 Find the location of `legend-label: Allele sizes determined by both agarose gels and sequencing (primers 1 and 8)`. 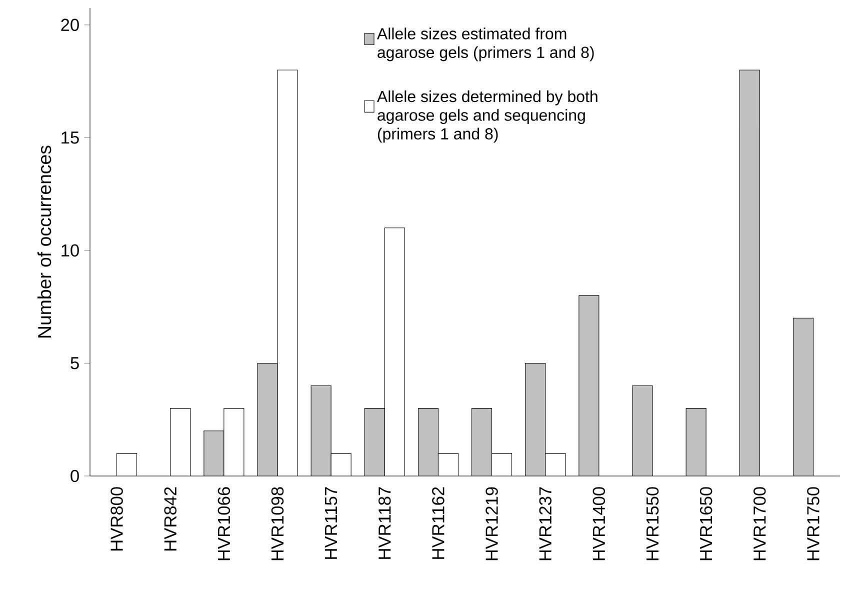

legend-label: Allele sizes determined by both agarose gels and sequencing (primers 1 and 8) is located at coordinates (487, 116).